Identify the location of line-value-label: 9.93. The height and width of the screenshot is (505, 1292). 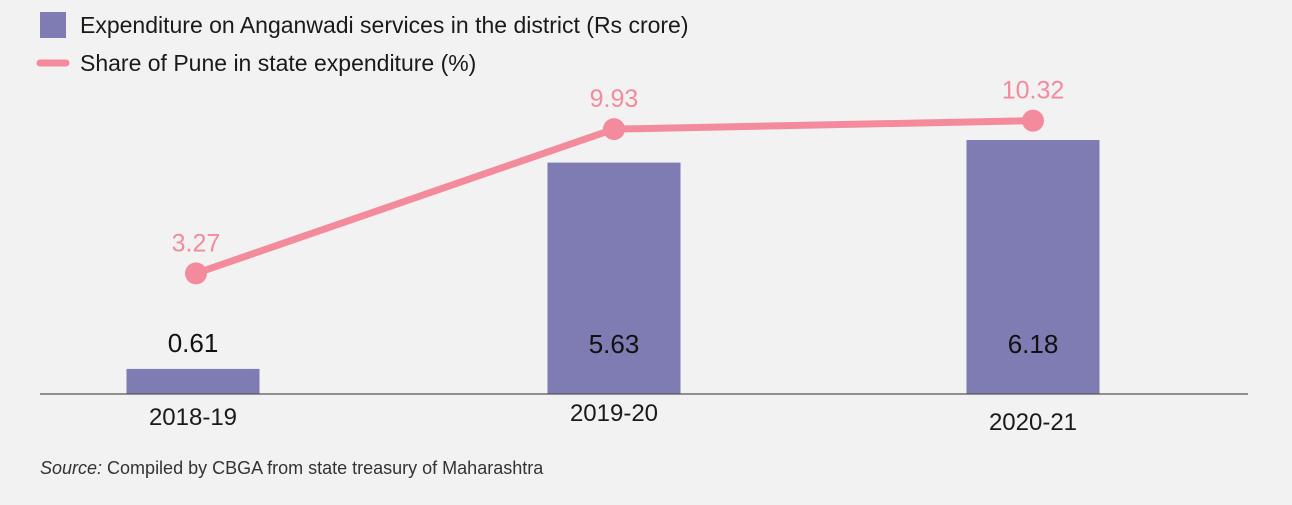
(614, 99).